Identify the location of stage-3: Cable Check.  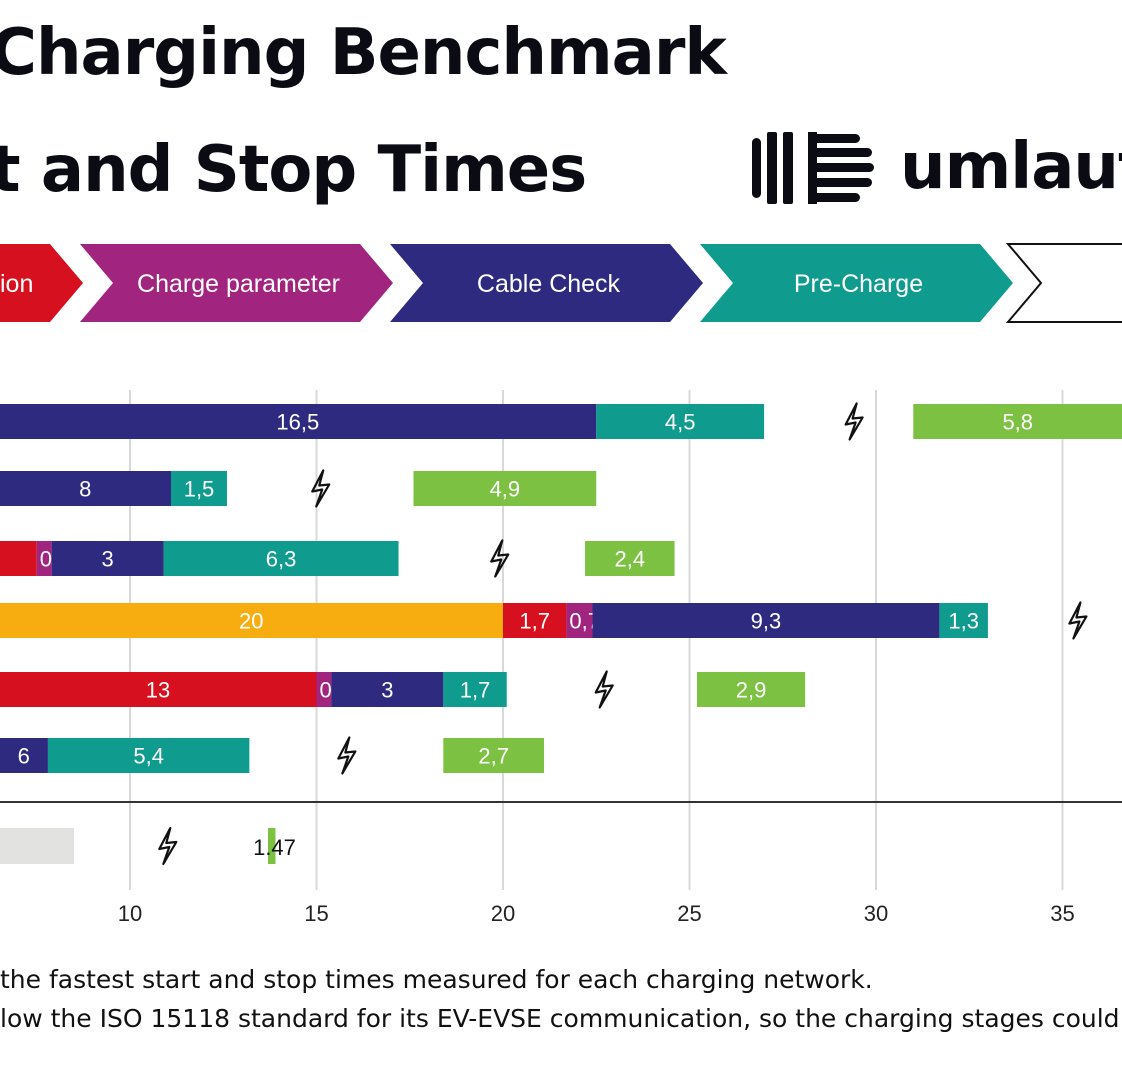
(546, 283).